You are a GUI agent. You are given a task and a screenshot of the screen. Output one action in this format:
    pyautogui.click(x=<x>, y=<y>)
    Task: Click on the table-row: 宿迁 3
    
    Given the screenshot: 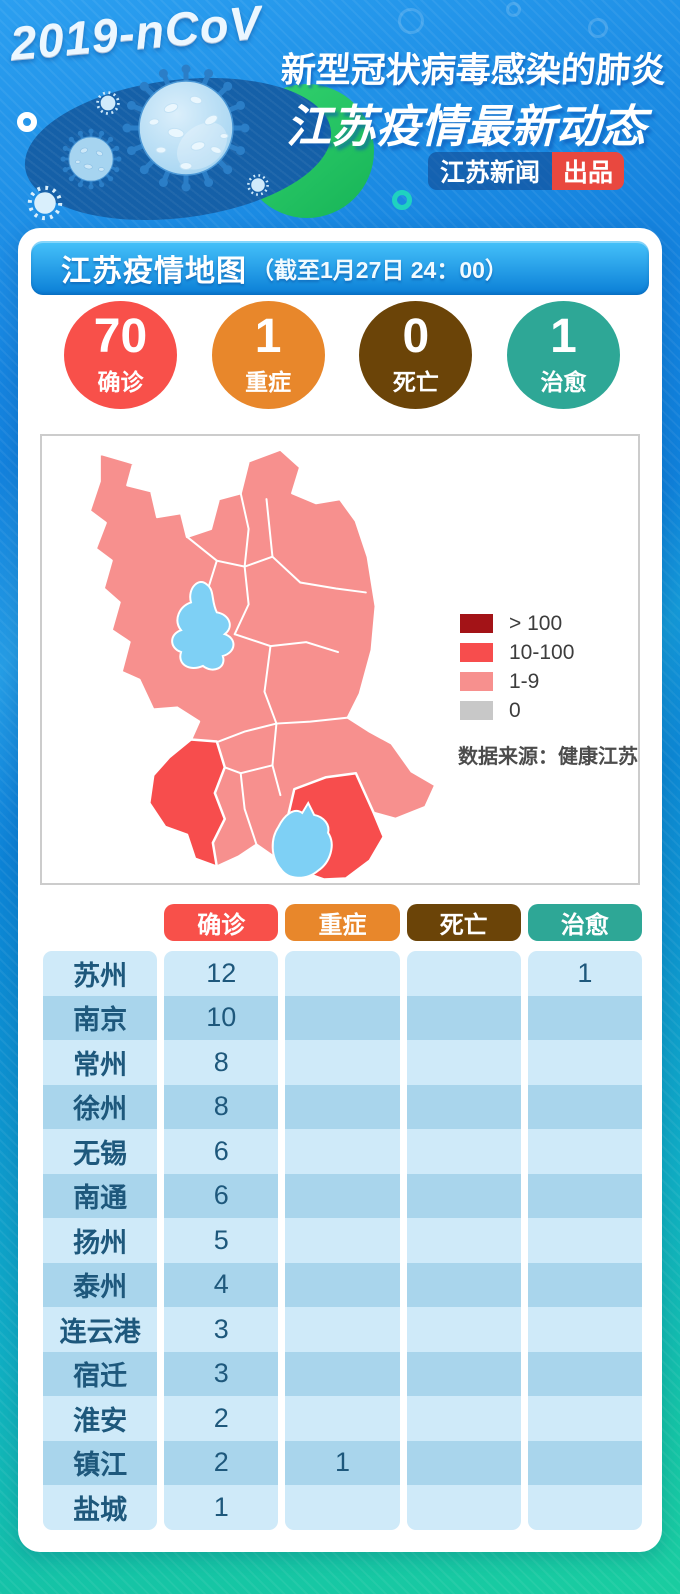 What is the action you would take?
    pyautogui.click(x=342, y=1373)
    